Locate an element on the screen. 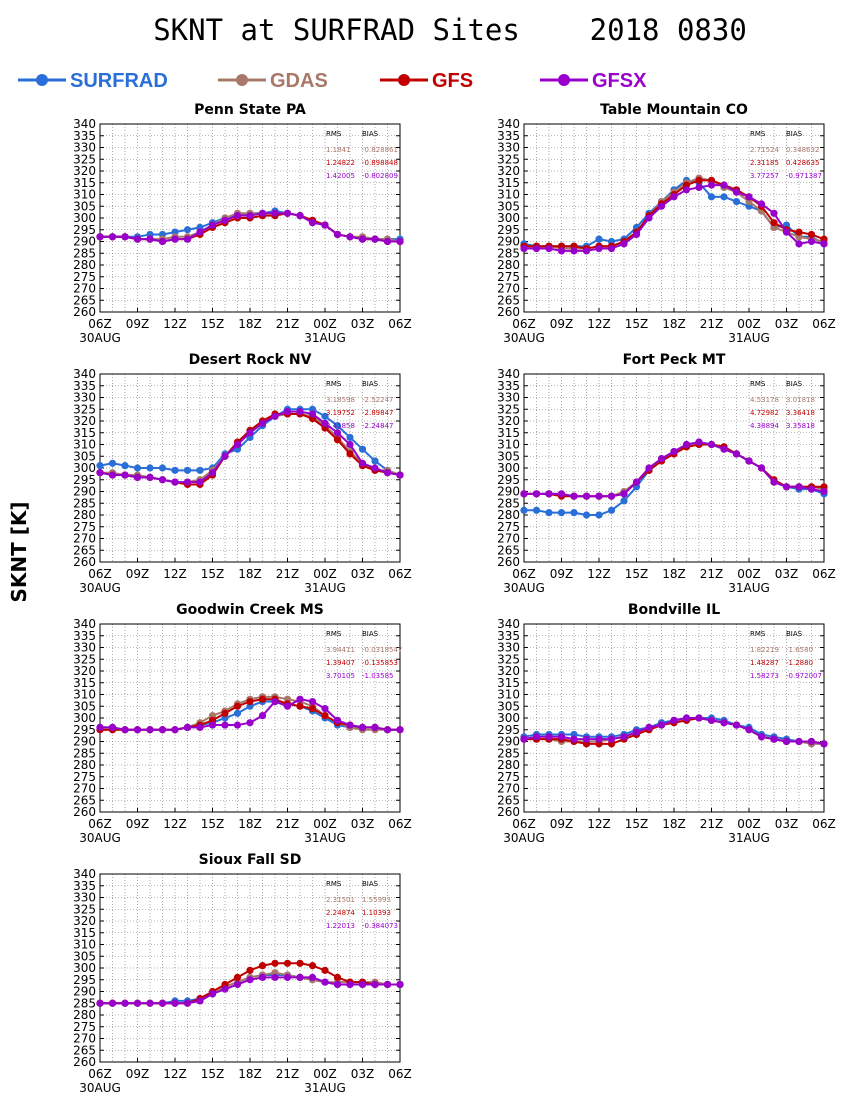 The image size is (850, 1100). panel-grid is located at coordinates (250, 968).